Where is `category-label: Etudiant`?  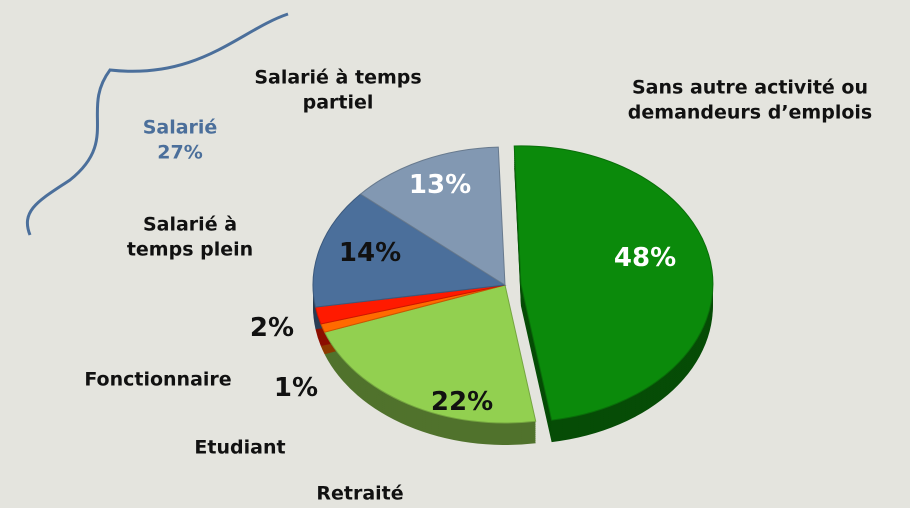
category-label: Etudiant is located at coordinates (240, 447).